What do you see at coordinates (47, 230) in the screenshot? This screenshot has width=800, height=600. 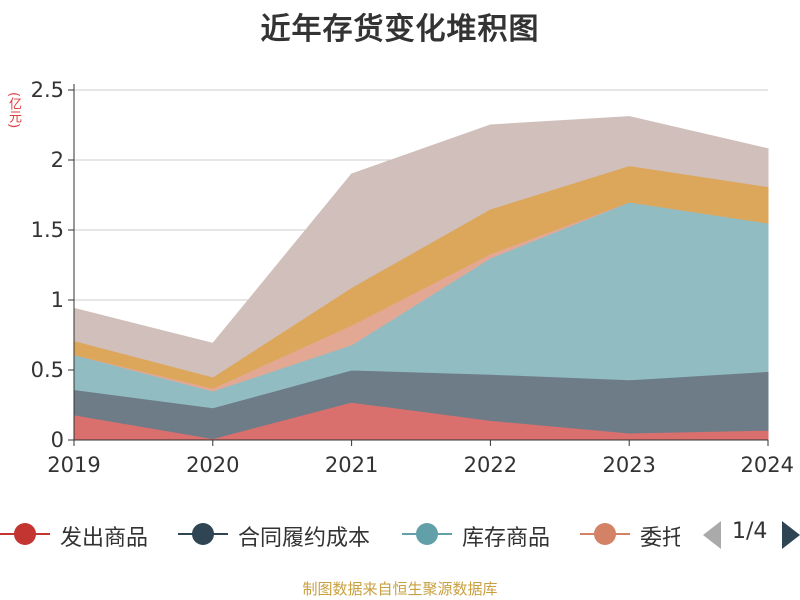 I see `y-tick-label: 1.5` at bounding box center [47, 230].